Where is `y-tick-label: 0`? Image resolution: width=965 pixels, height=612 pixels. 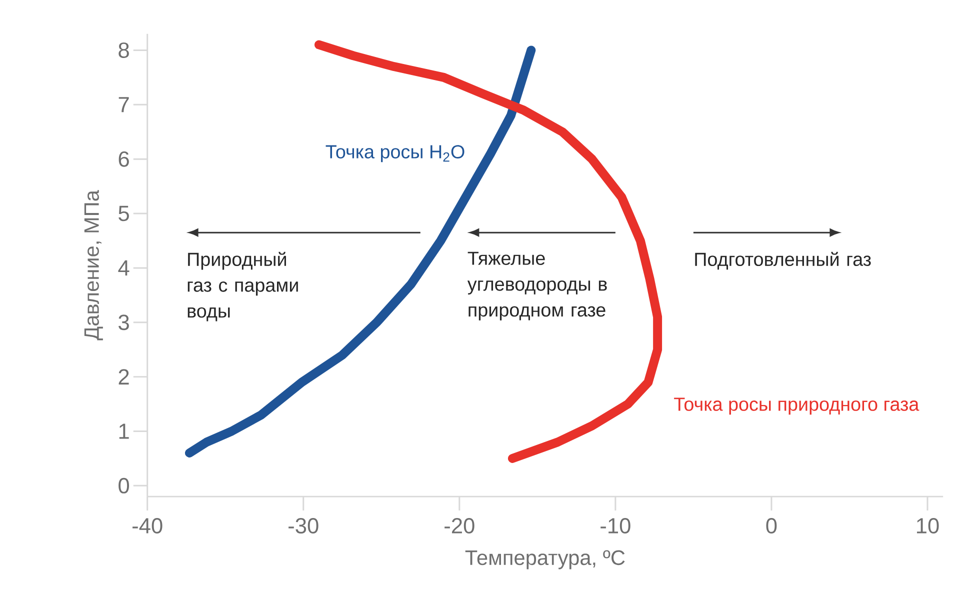
y-tick-label: 0 is located at coordinates (124, 486).